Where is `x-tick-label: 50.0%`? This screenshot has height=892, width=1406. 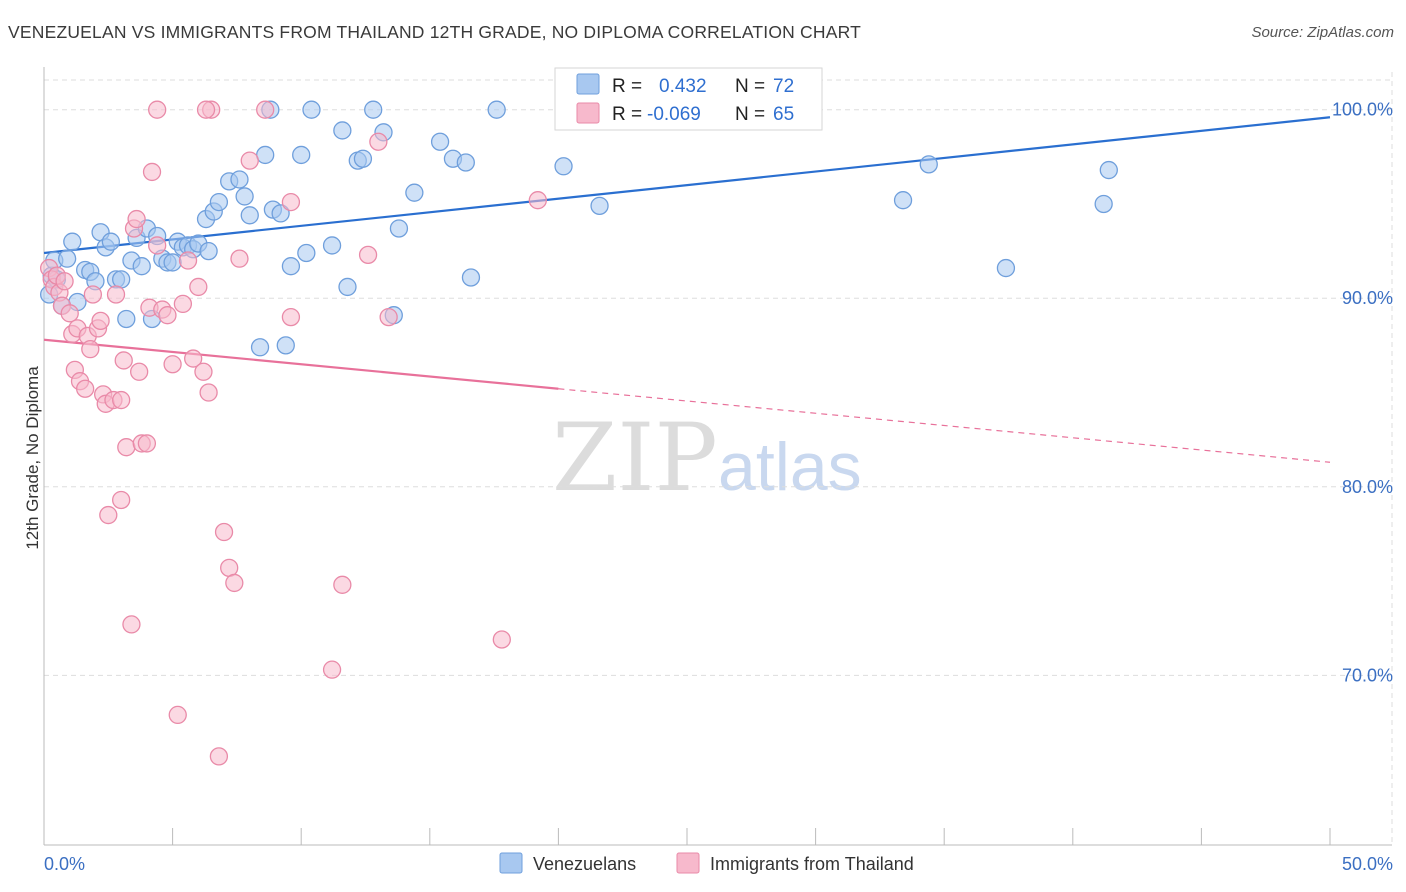 x-tick-label: 50.0% is located at coordinates (1367, 864).